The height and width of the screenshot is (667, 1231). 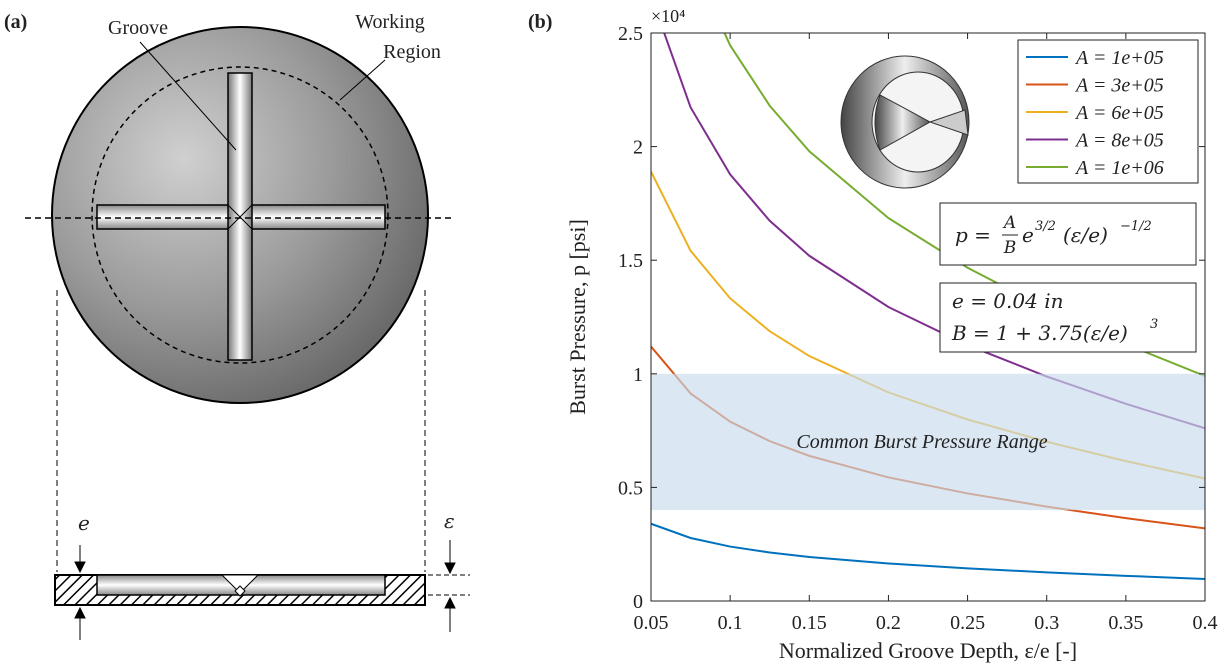 I want to click on b-exponent: 3, so click(x=1154, y=324).